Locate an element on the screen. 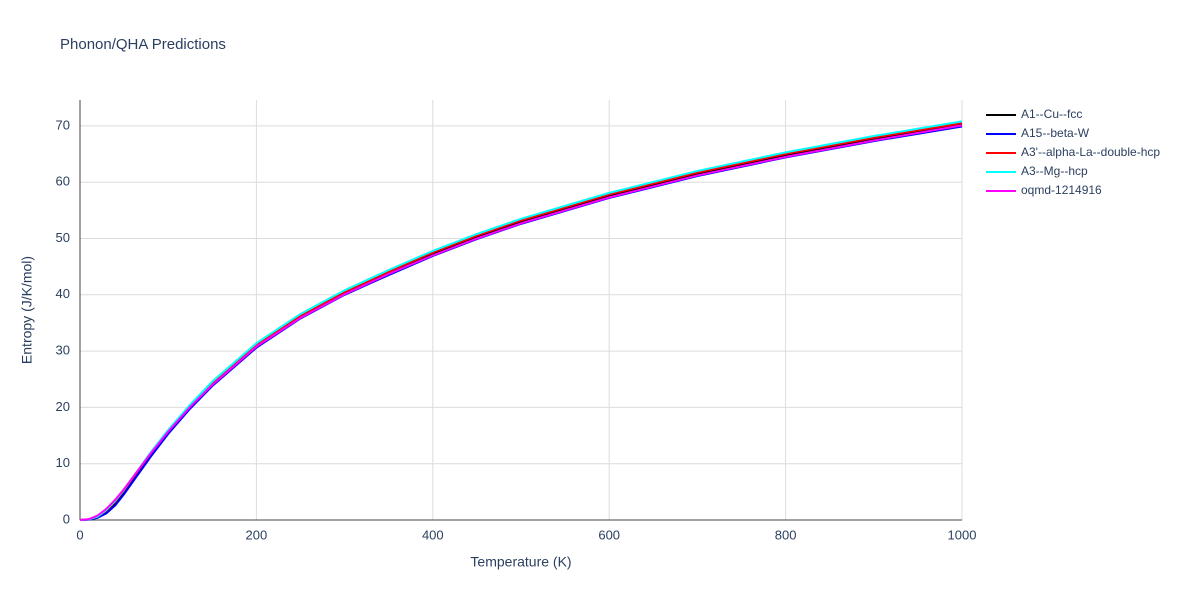 The width and height of the screenshot is (1200, 605). legend-label: A15--beta-W is located at coordinates (1055, 133).